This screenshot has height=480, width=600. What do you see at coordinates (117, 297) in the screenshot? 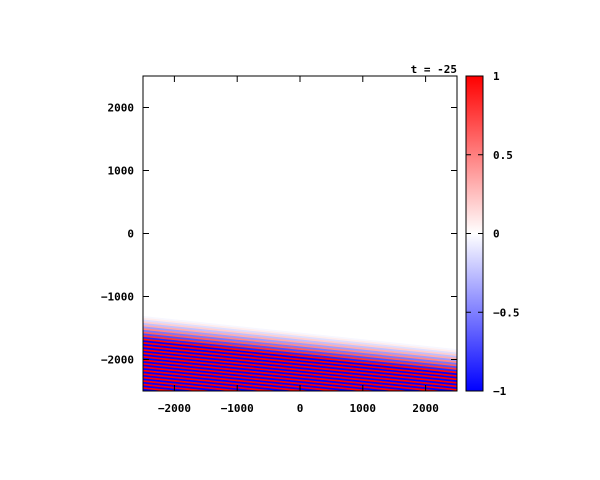
I see `y-tick-label: −1000` at bounding box center [117, 297].